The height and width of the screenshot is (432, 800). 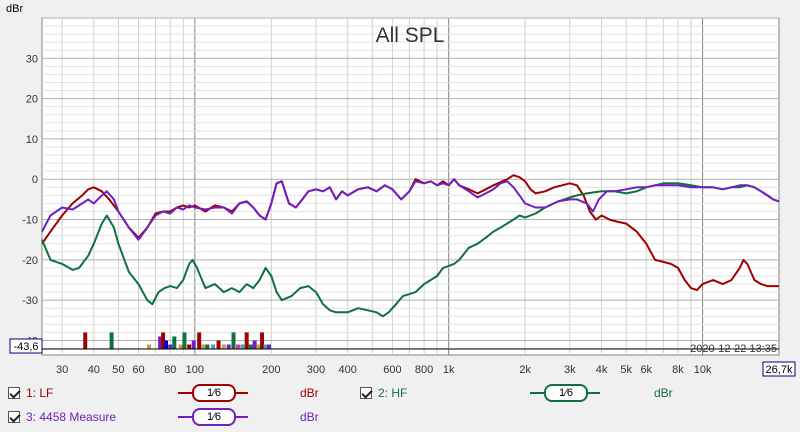 What do you see at coordinates (348, 370) in the screenshot?
I see `x-tick-label: 400` at bounding box center [348, 370].